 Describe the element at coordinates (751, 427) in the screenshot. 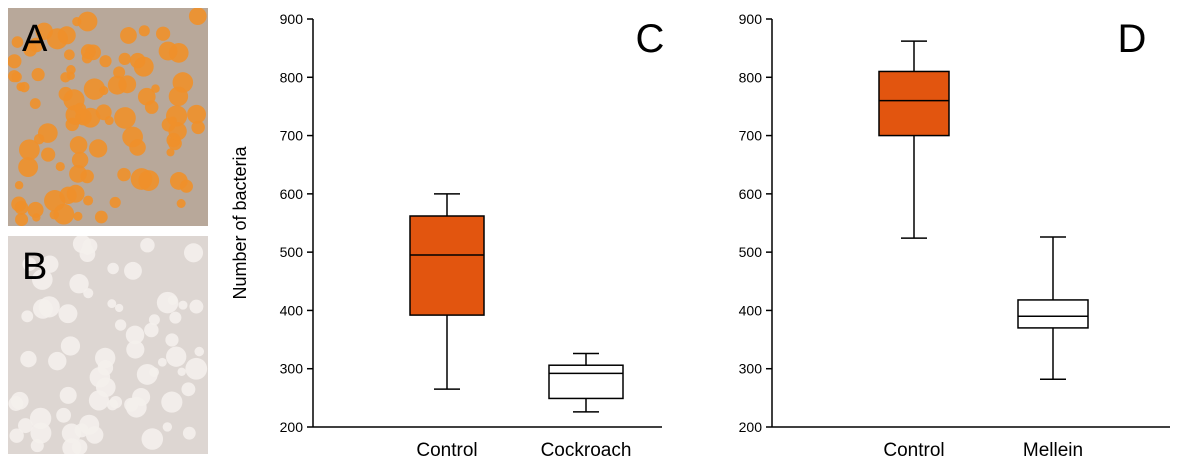

I see `y-tick-label: 200` at that location.